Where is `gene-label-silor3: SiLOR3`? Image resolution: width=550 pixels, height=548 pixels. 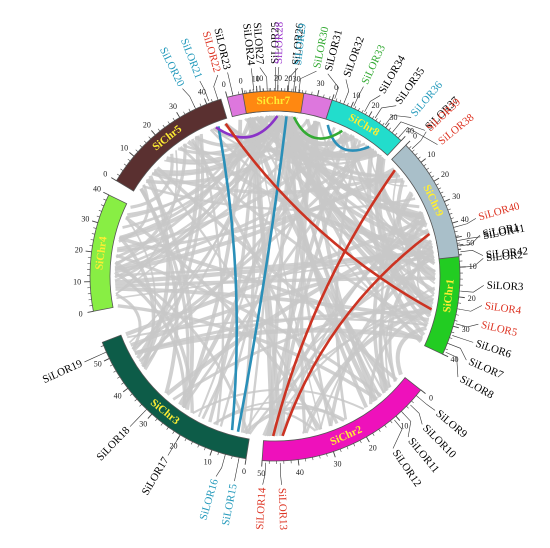
gene-label-silor3: SiLOR3 is located at coordinates (506, 287).